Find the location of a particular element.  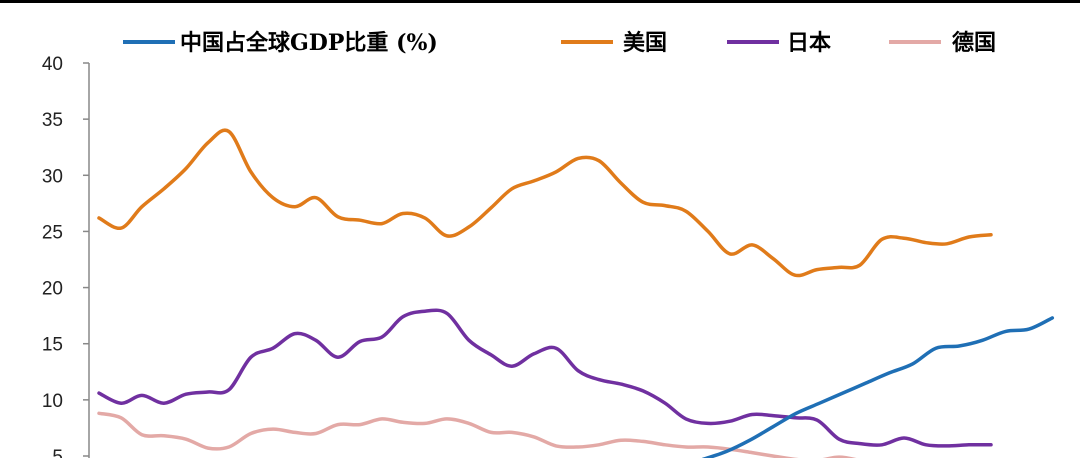

y-tick-label: 5 is located at coordinates (57, 452).